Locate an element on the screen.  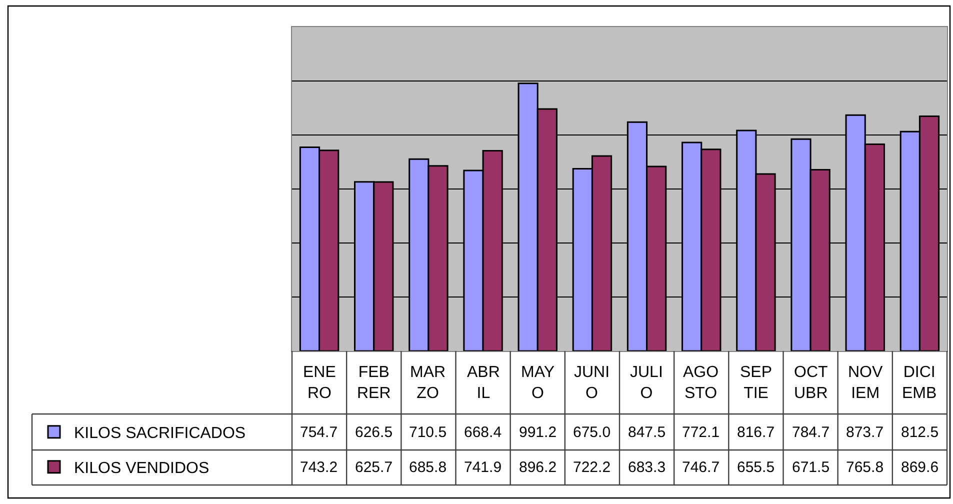
x-tick-label: OCT UBR is located at coordinates (811, 383).